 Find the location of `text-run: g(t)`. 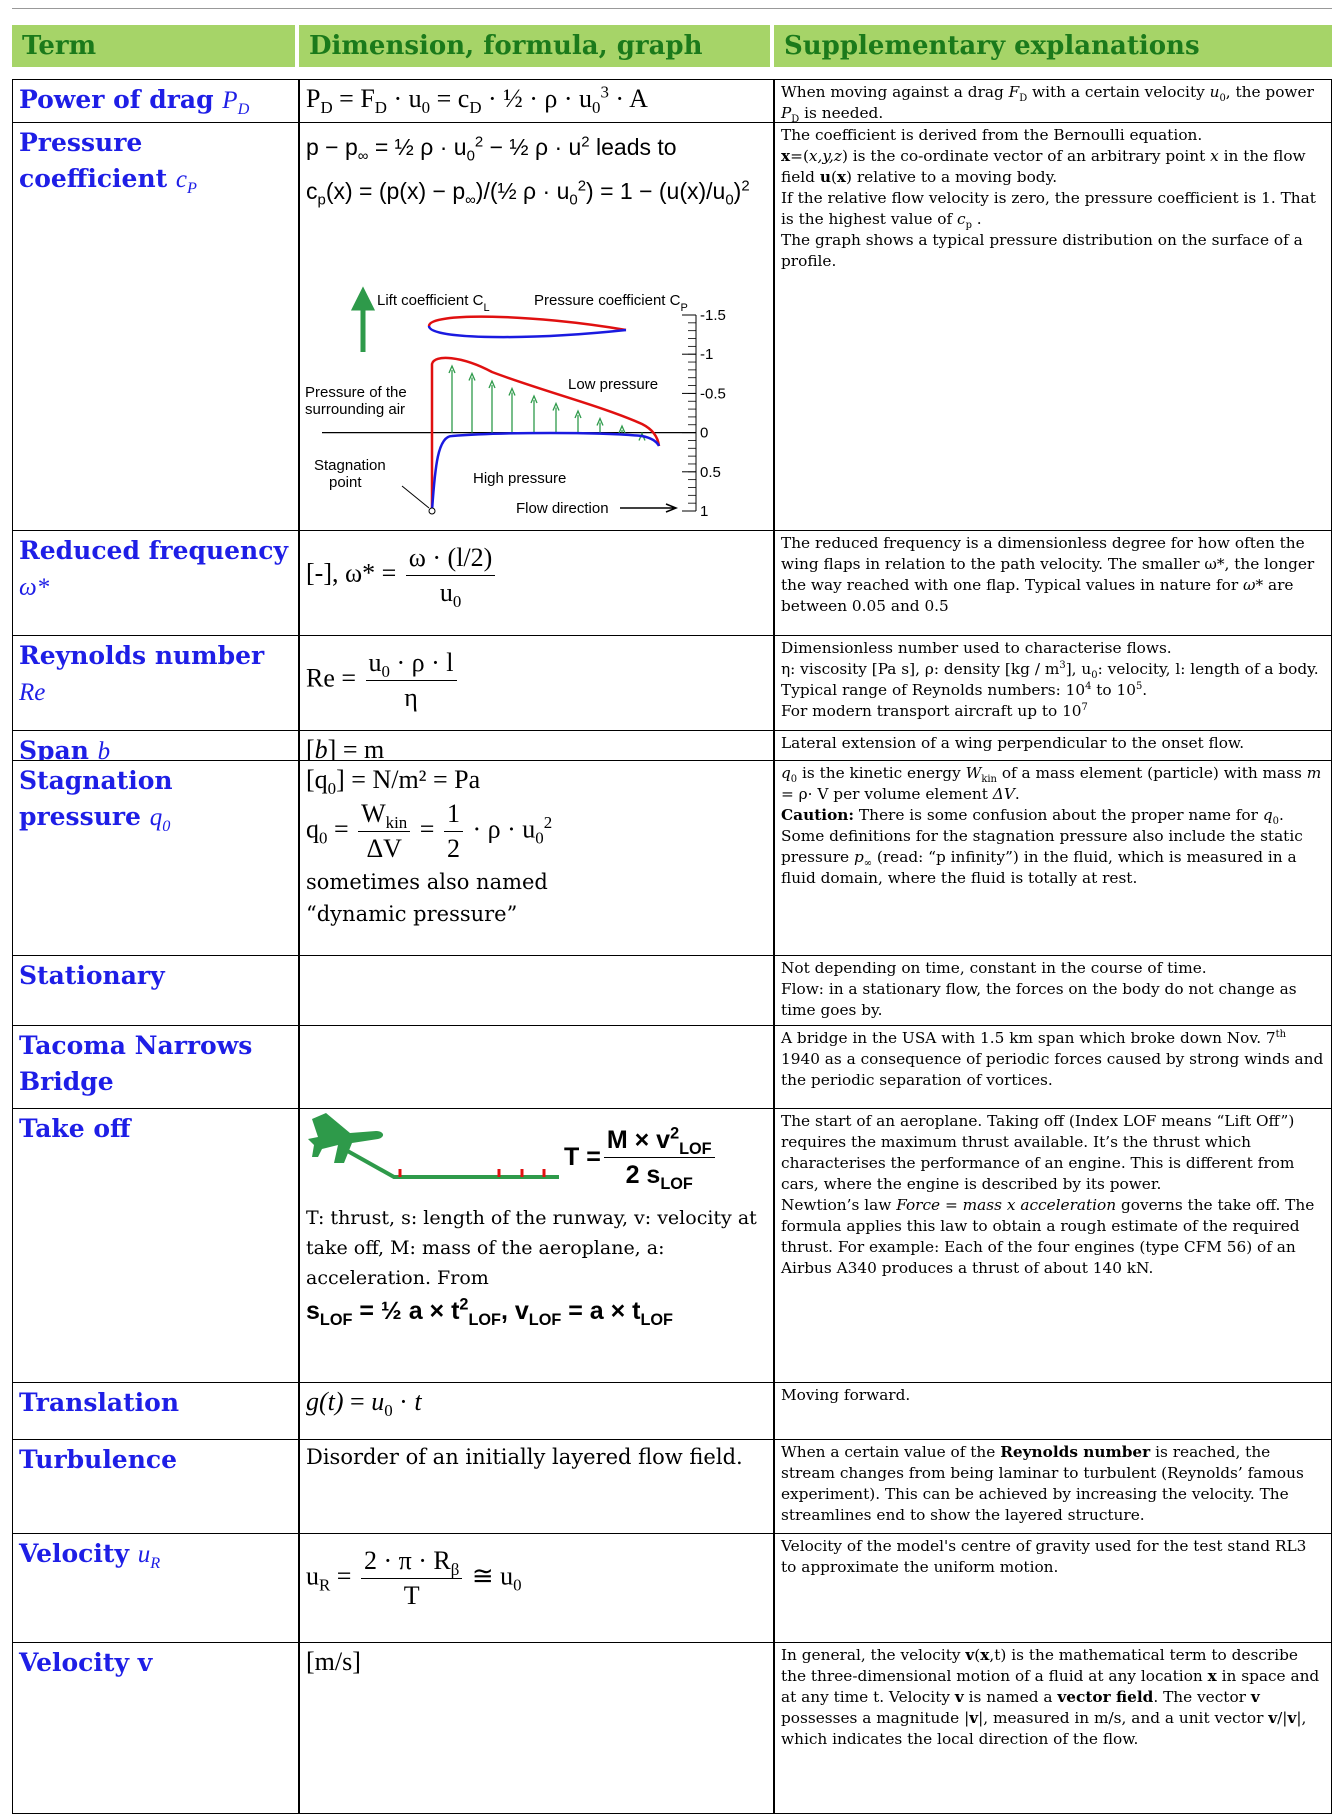

text-run: g(t) is located at coordinates (325, 1401).